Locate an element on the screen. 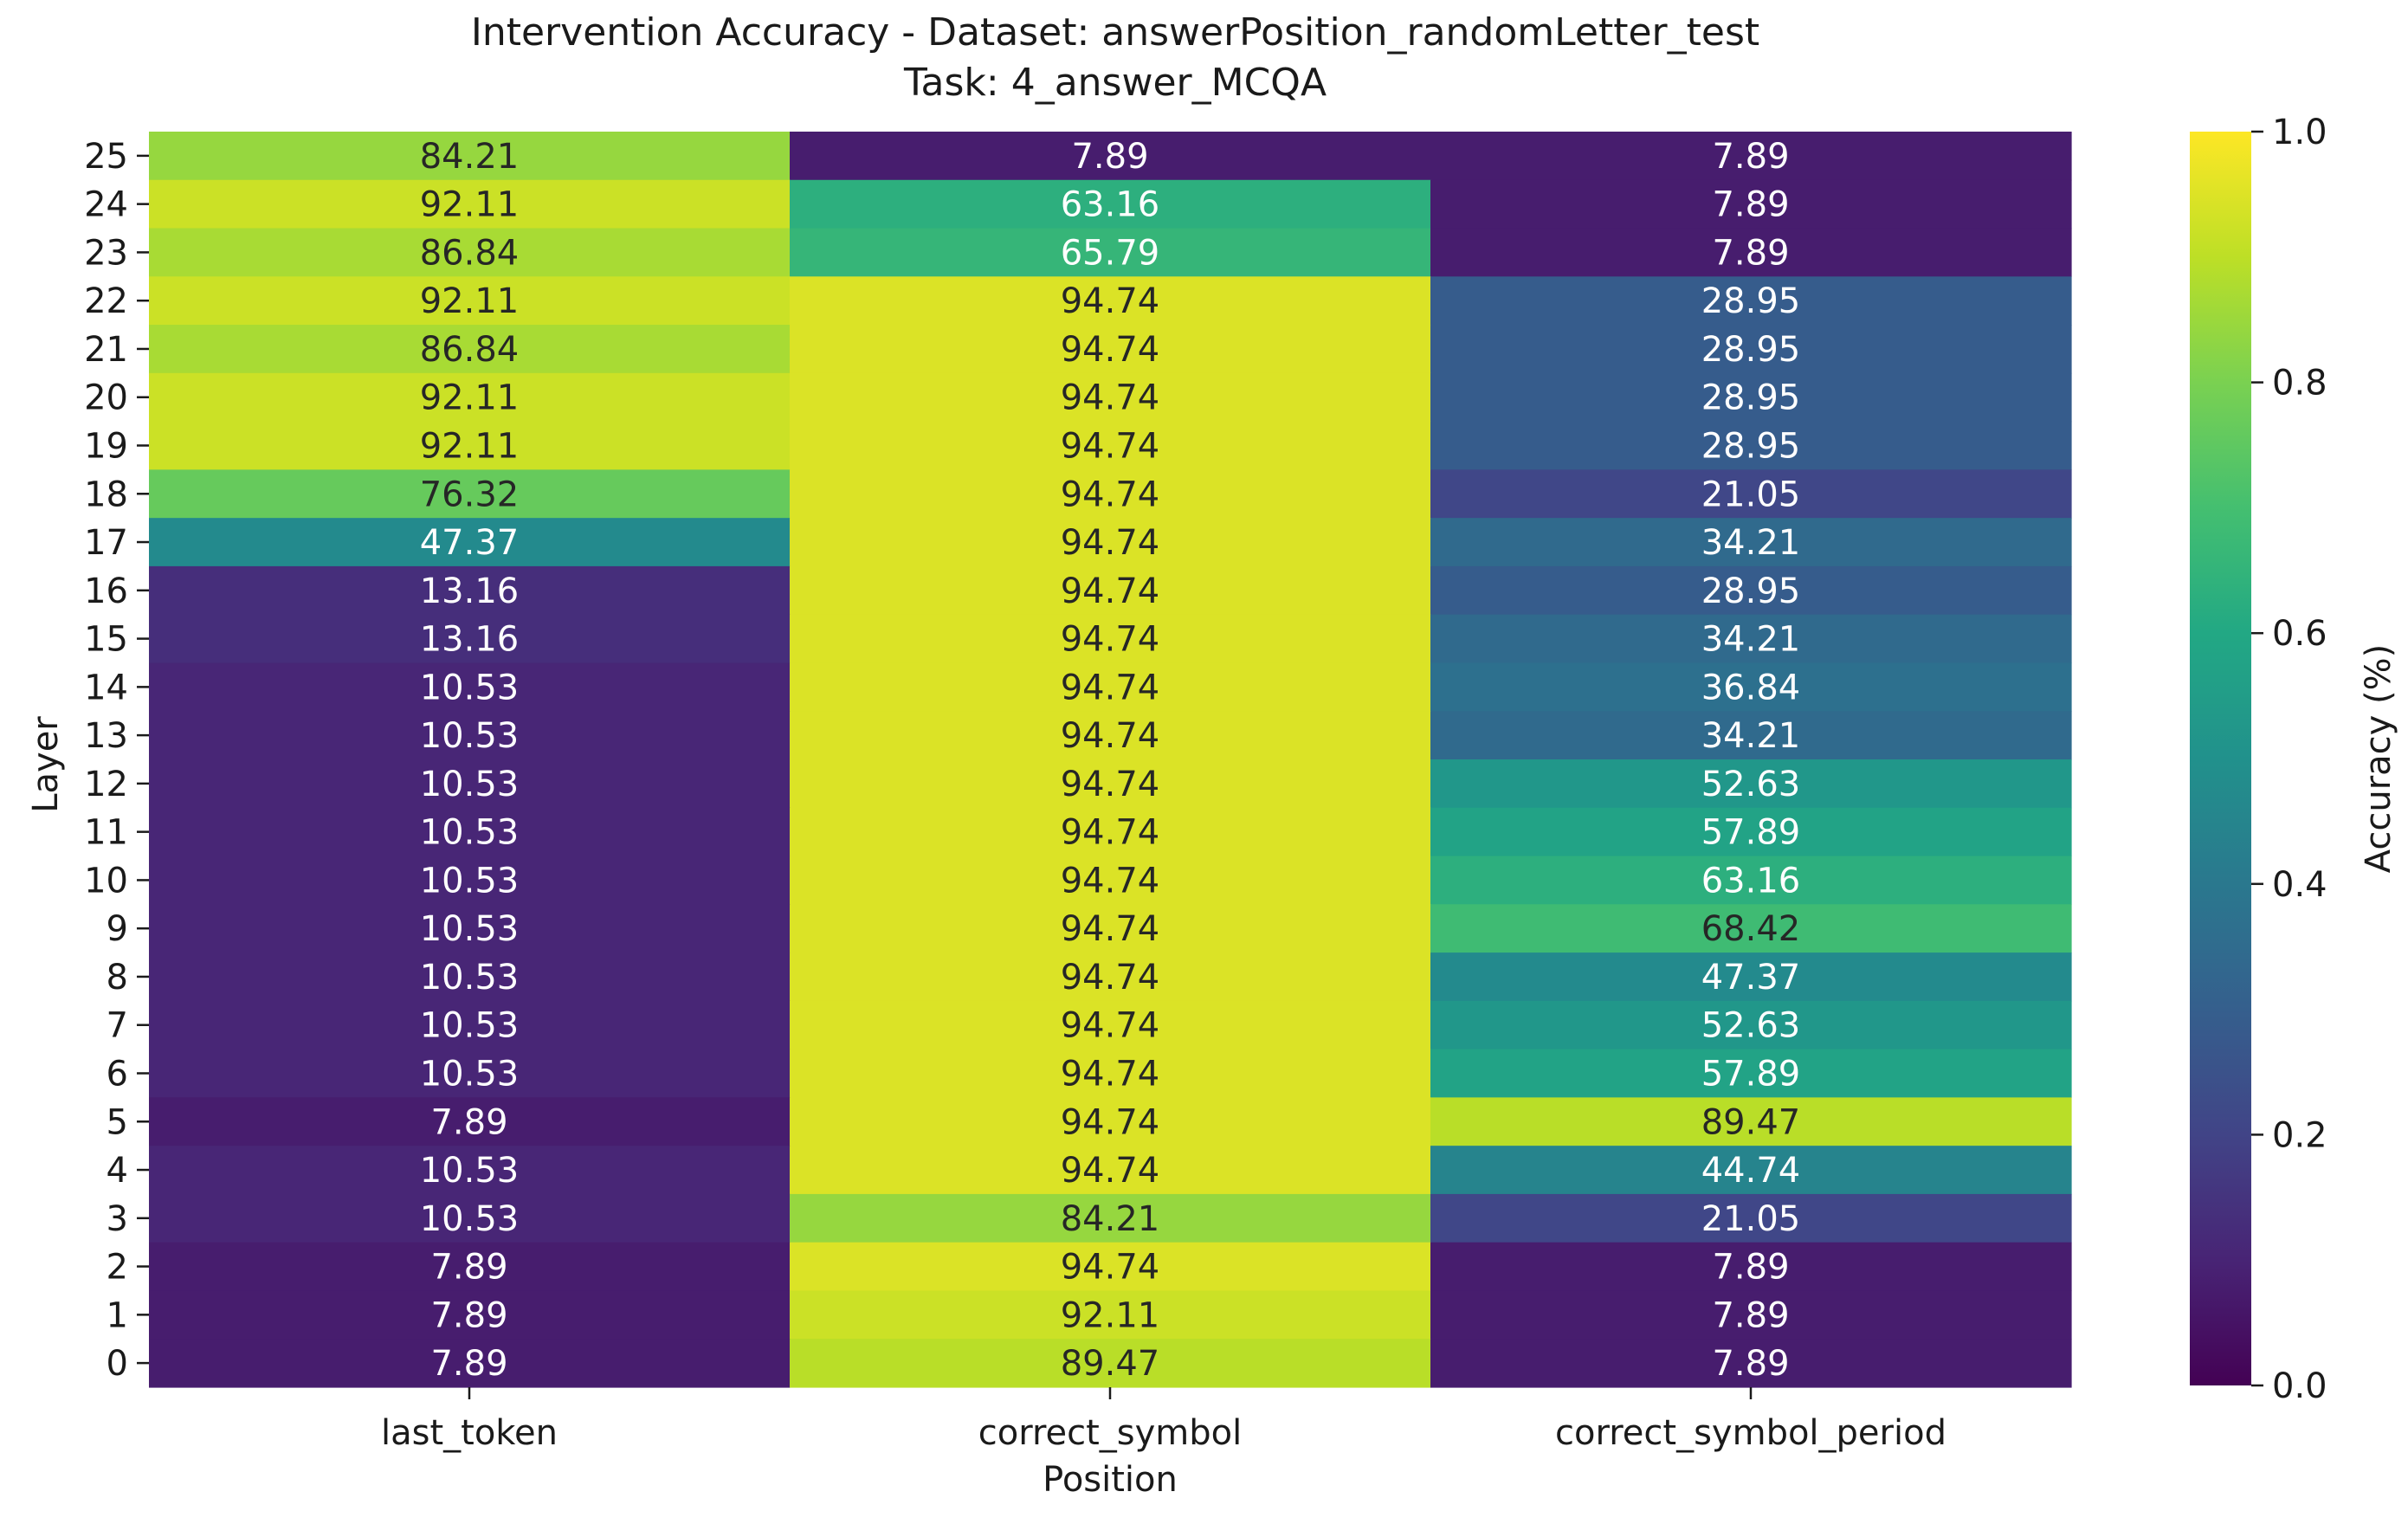 The width and height of the screenshot is (2408, 1524). y-tick-label: 18 is located at coordinates (106, 495).